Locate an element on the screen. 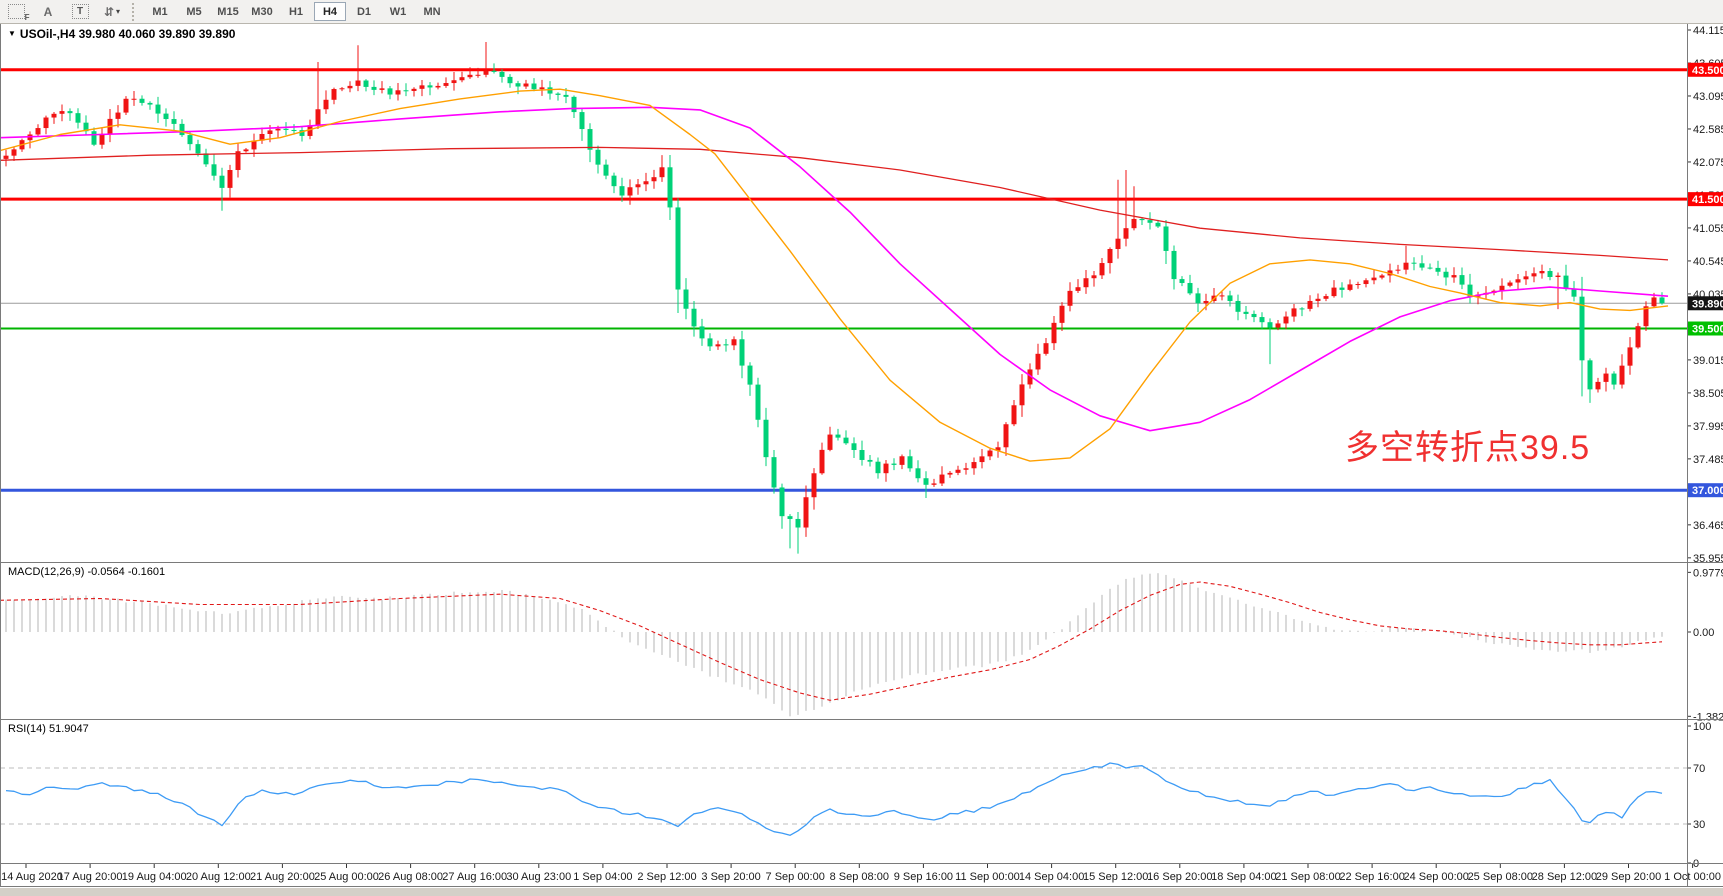 This screenshot has width=1723, height=896. time-tick-label: 22 Sep 16:00 is located at coordinates (1371, 877).